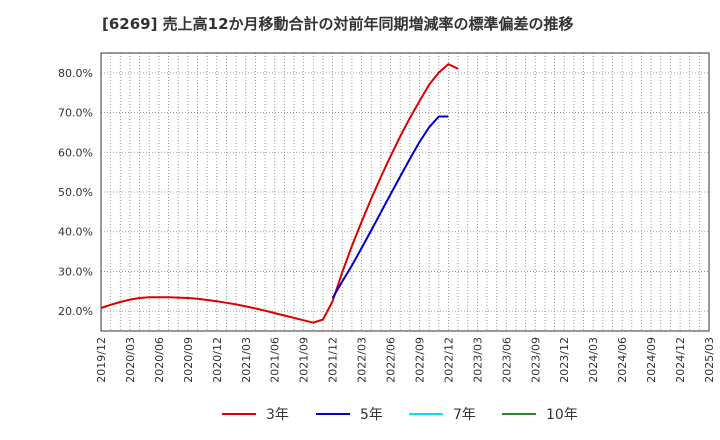 The image size is (720, 440). What do you see at coordinates (75, 232) in the screenshot?
I see `y-tick-label: 40.0%` at bounding box center [75, 232].